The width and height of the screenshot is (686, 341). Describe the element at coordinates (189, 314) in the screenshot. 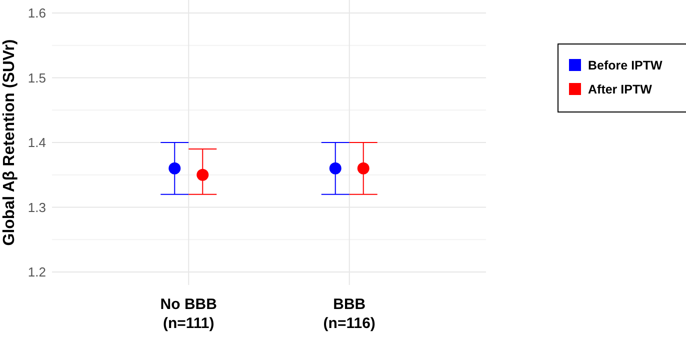

I see `x-tick-label: No BBB (n=111)` at that location.